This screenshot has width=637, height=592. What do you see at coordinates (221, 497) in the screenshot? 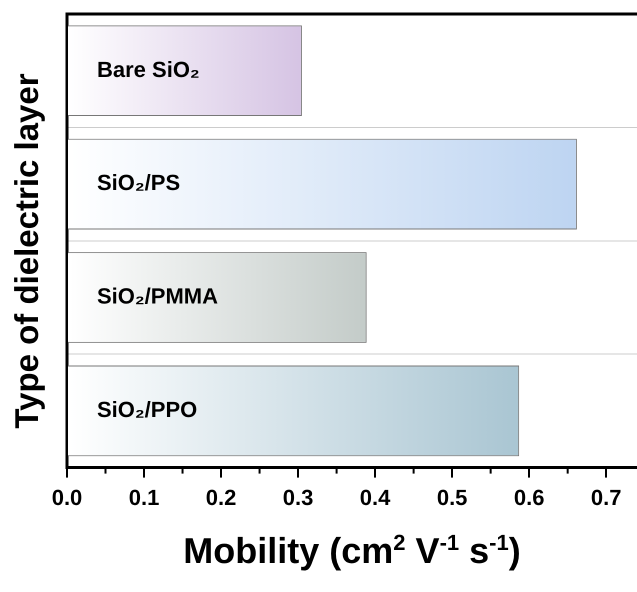
I see `x-tick-label: 0.2` at bounding box center [221, 497].